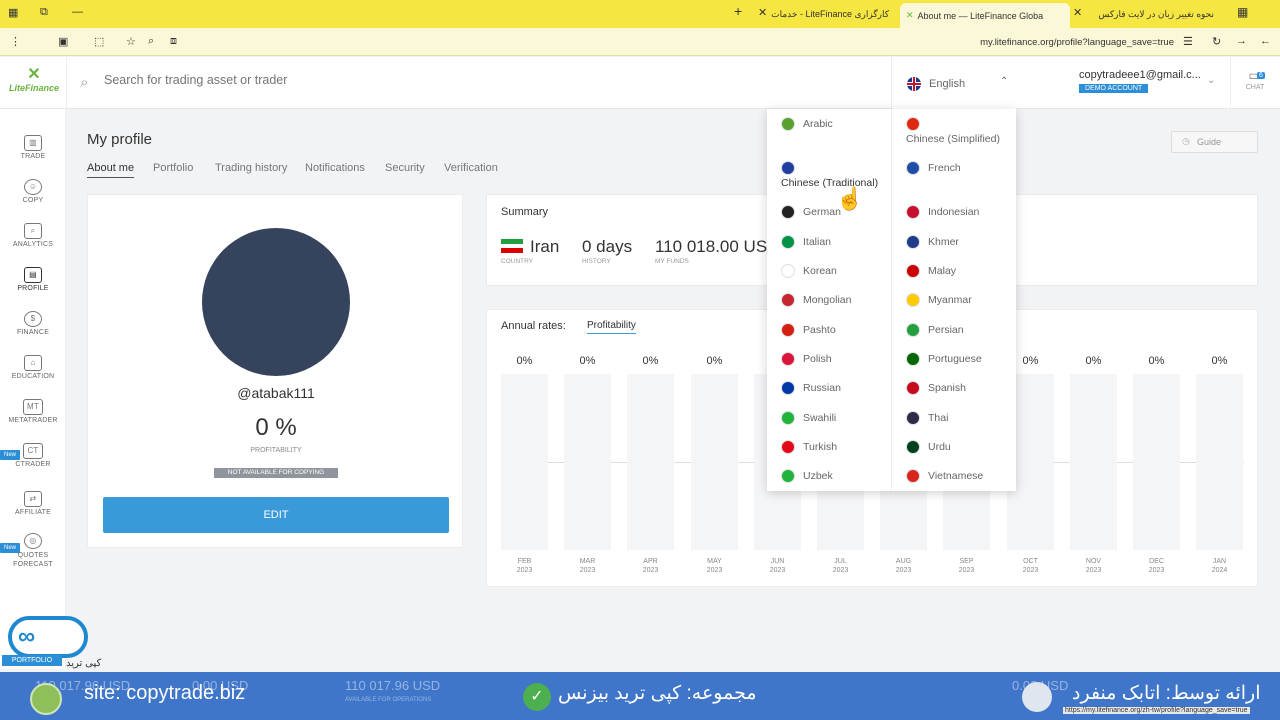 This screenshot has height=720, width=1280. I want to click on month-label: FEB 2023, so click(524, 566).